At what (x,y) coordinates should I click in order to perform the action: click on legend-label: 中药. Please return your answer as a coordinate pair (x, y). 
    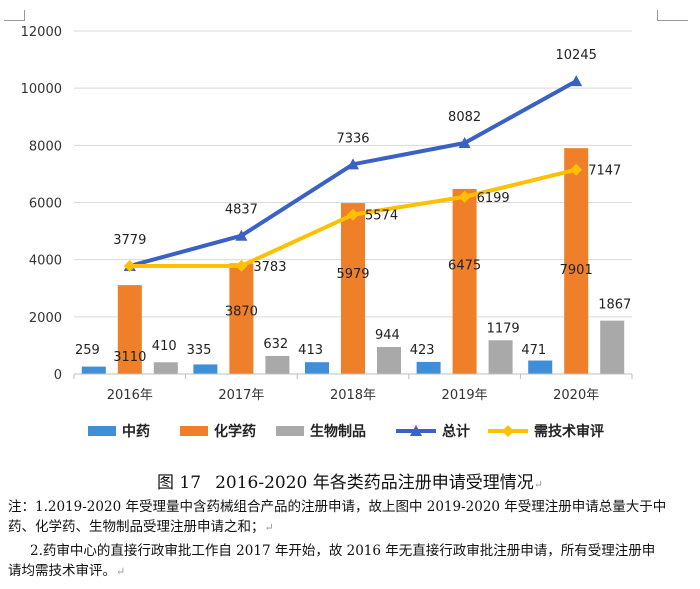
    Looking at the image, I should click on (136, 431).